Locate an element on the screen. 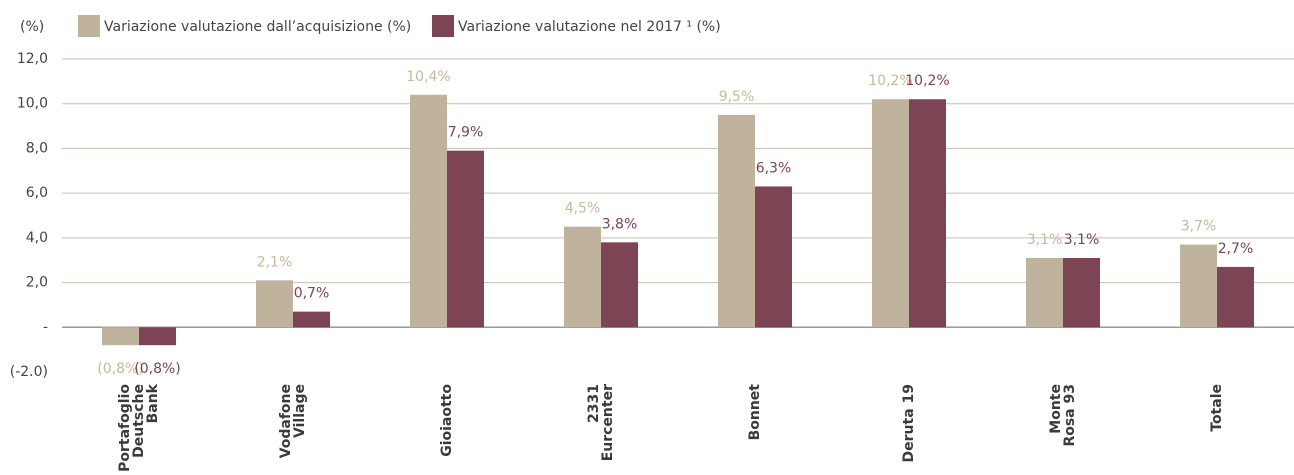  value-label: 3,8% is located at coordinates (620, 224).